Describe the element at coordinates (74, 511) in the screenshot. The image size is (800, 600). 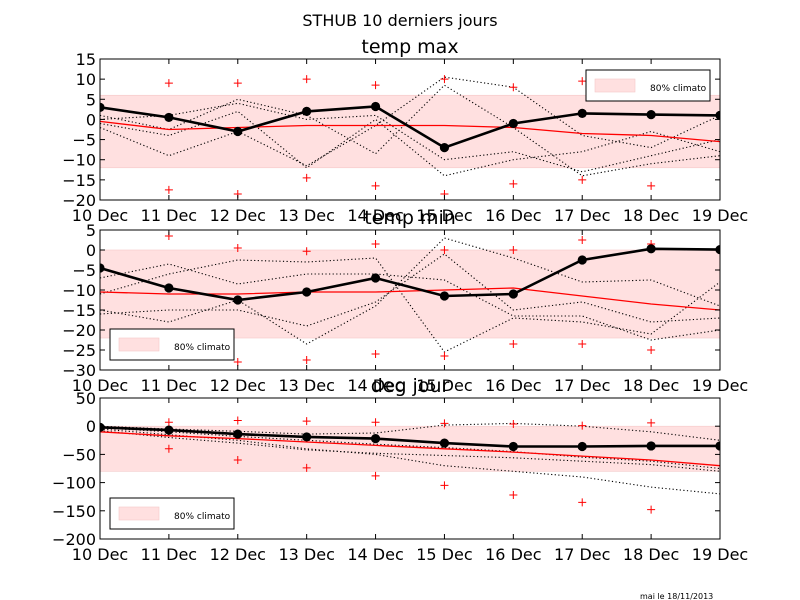
I see `y-tick-label: −150` at that location.